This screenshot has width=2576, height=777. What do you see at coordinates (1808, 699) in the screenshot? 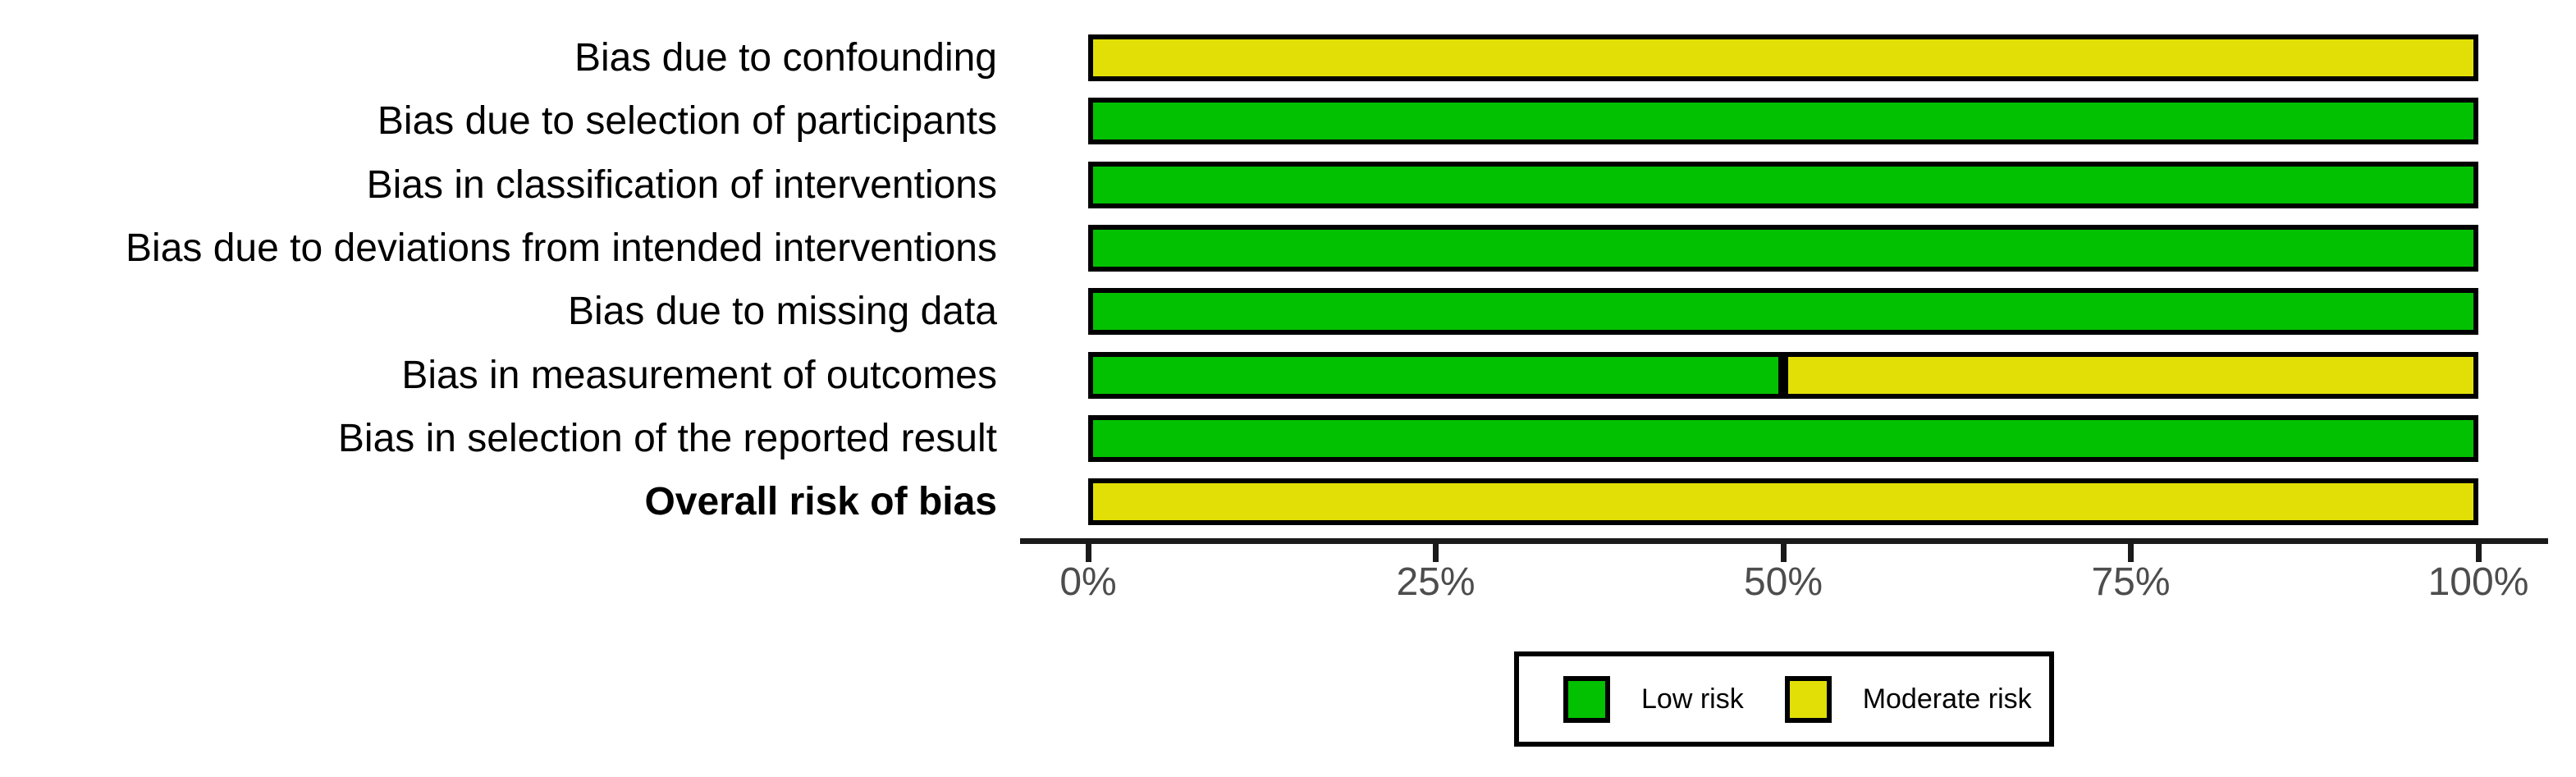
I see `moderate-risk-swatch` at bounding box center [1808, 699].